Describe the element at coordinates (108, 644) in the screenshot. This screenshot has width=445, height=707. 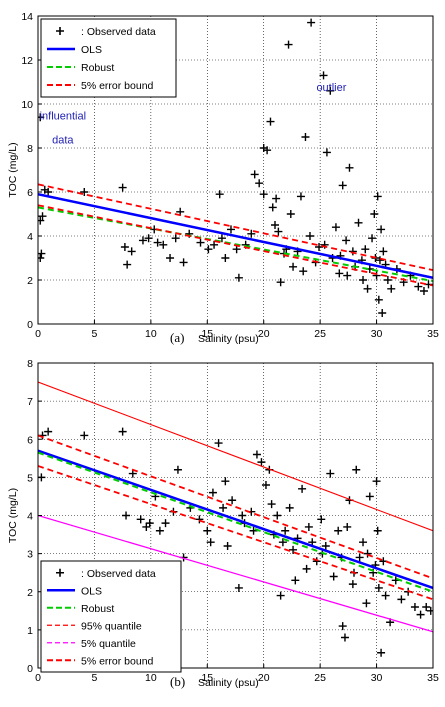
I see `legend-label: 5% quantile` at that location.